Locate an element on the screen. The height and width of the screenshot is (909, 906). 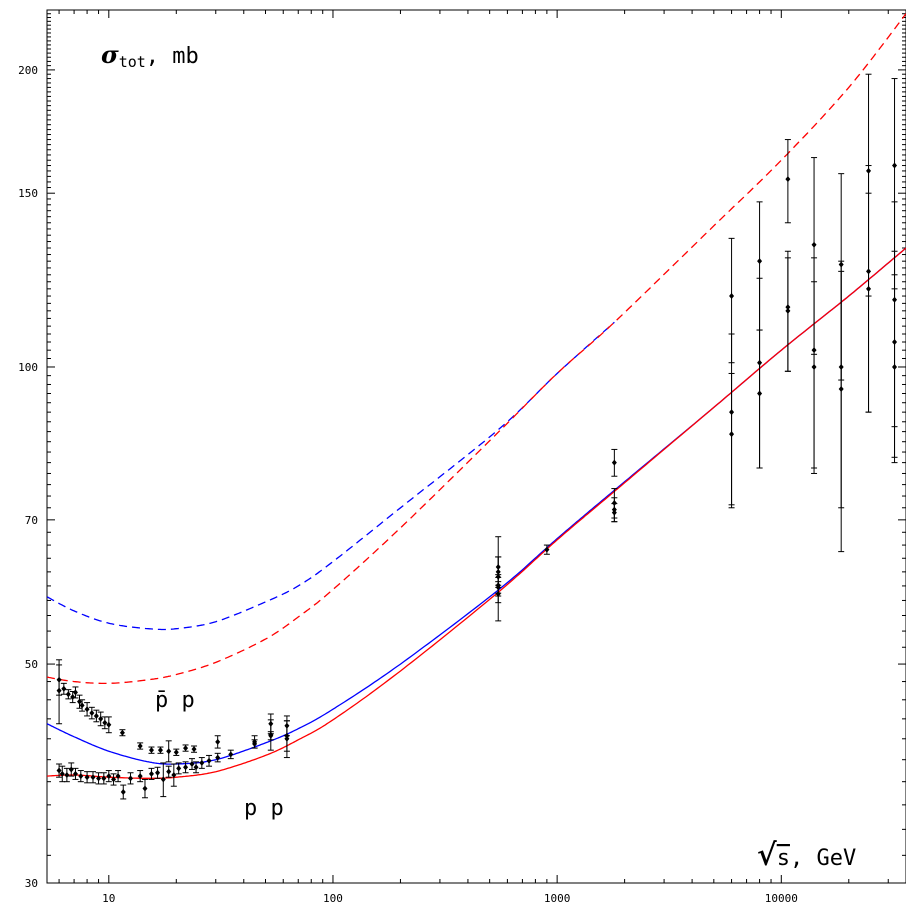
y-tick-label: 200 is located at coordinates (28, 70).